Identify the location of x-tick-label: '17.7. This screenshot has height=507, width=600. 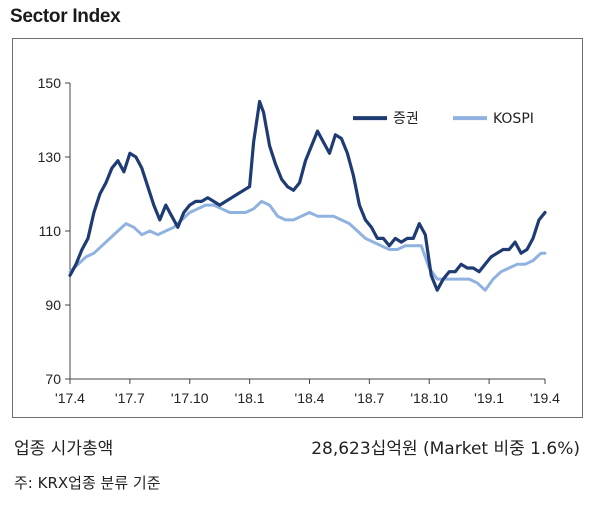
(130, 398).